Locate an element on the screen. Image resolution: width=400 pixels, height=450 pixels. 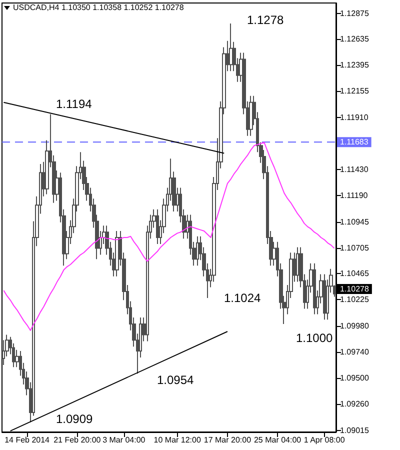
y-tick-label: 1.12635 is located at coordinates (355, 39).